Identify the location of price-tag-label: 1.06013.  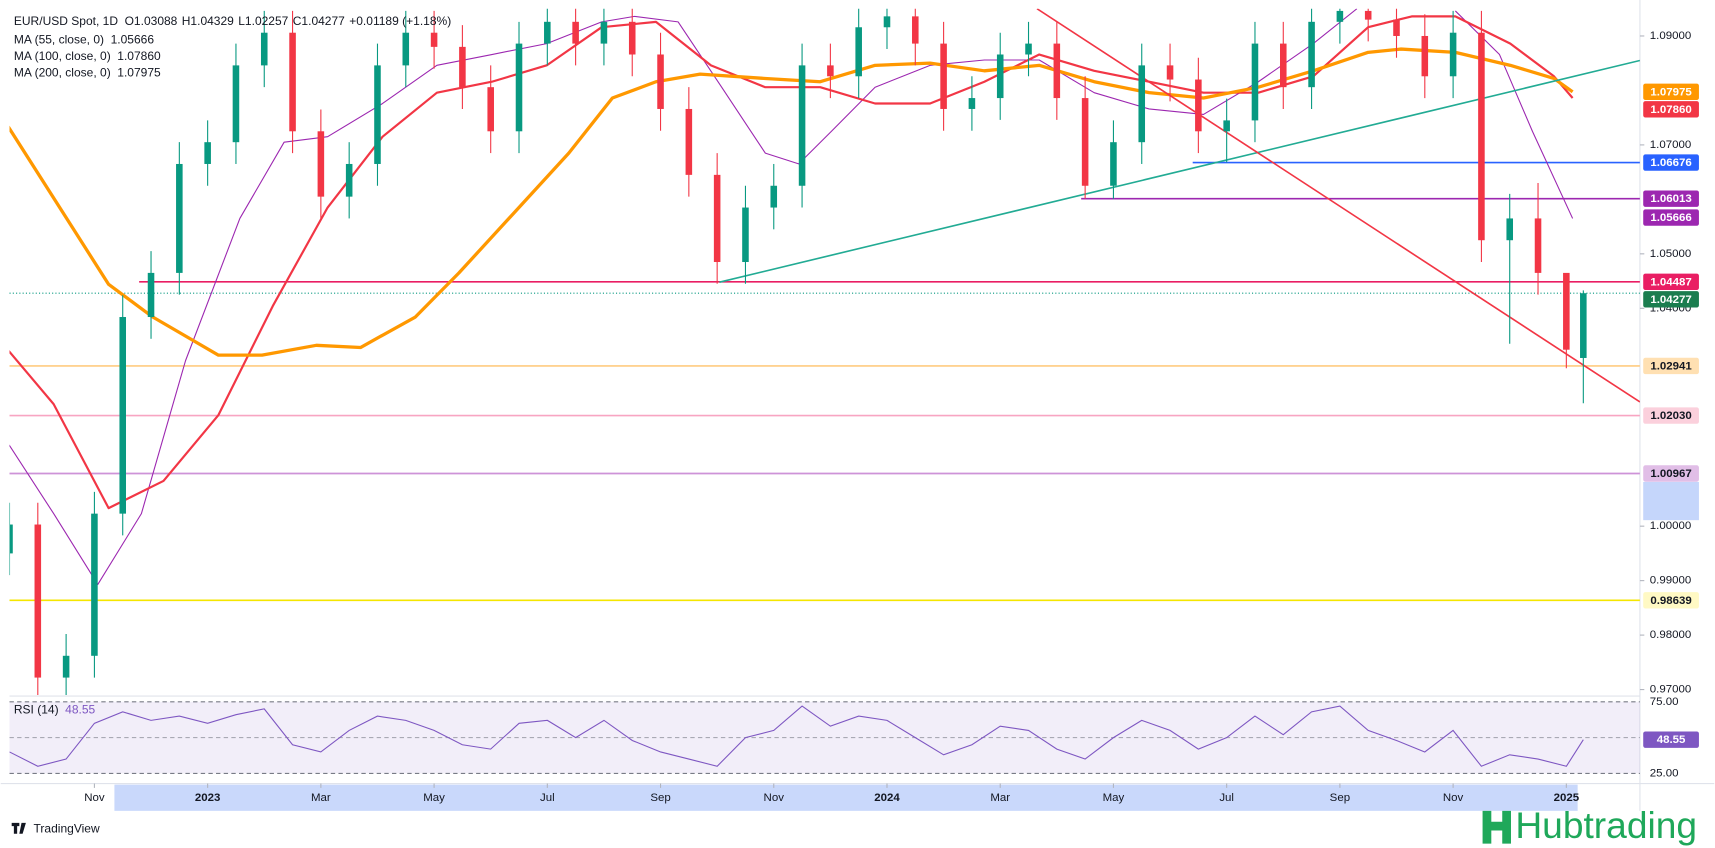
(1670, 199).